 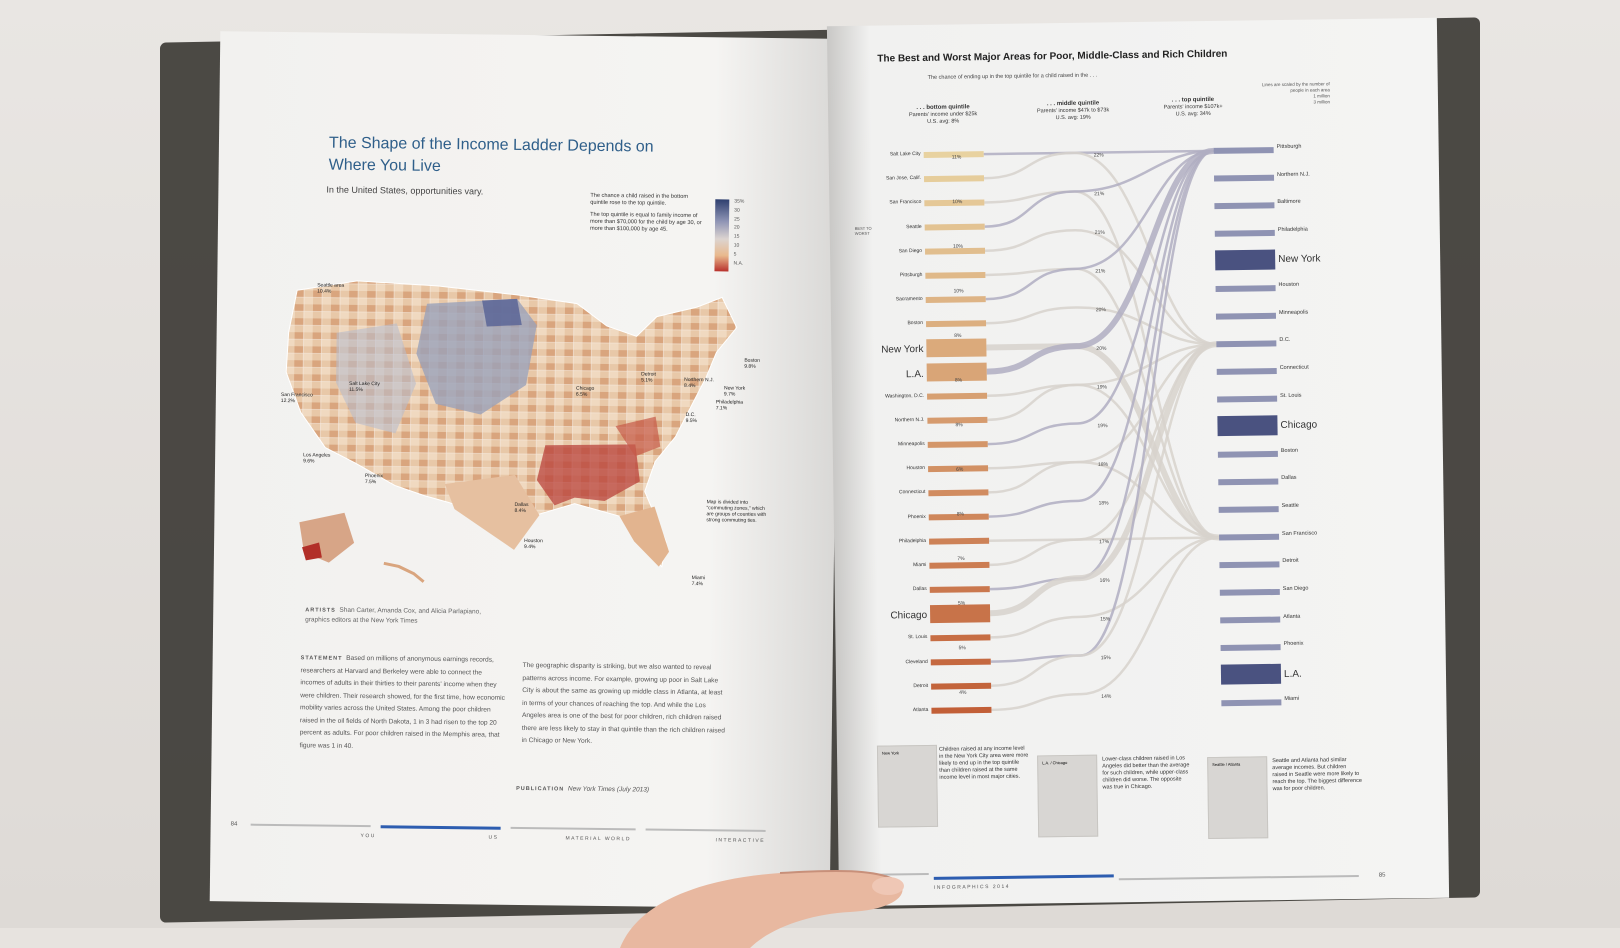 What do you see at coordinates (762, 908) in the screenshot?
I see `hand` at bounding box center [762, 908].